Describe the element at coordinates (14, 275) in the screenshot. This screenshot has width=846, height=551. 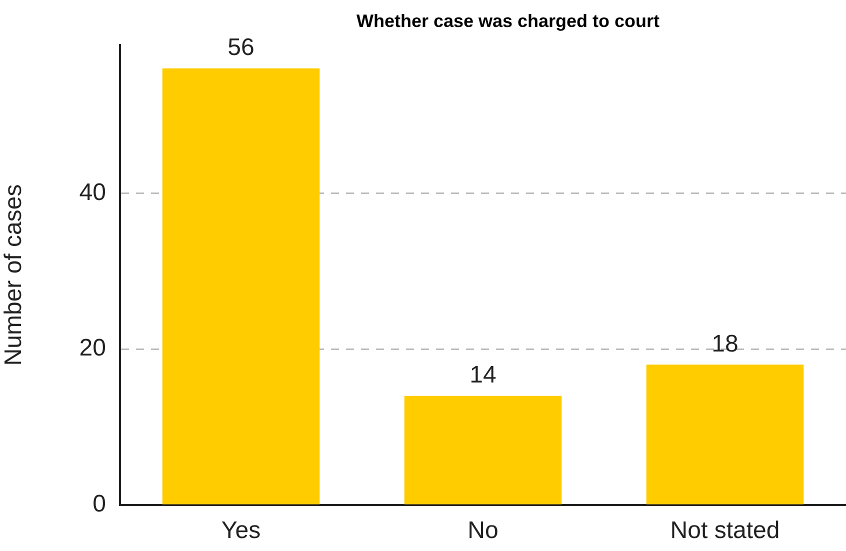
I see `y-axis-title: Number of cases` at that location.